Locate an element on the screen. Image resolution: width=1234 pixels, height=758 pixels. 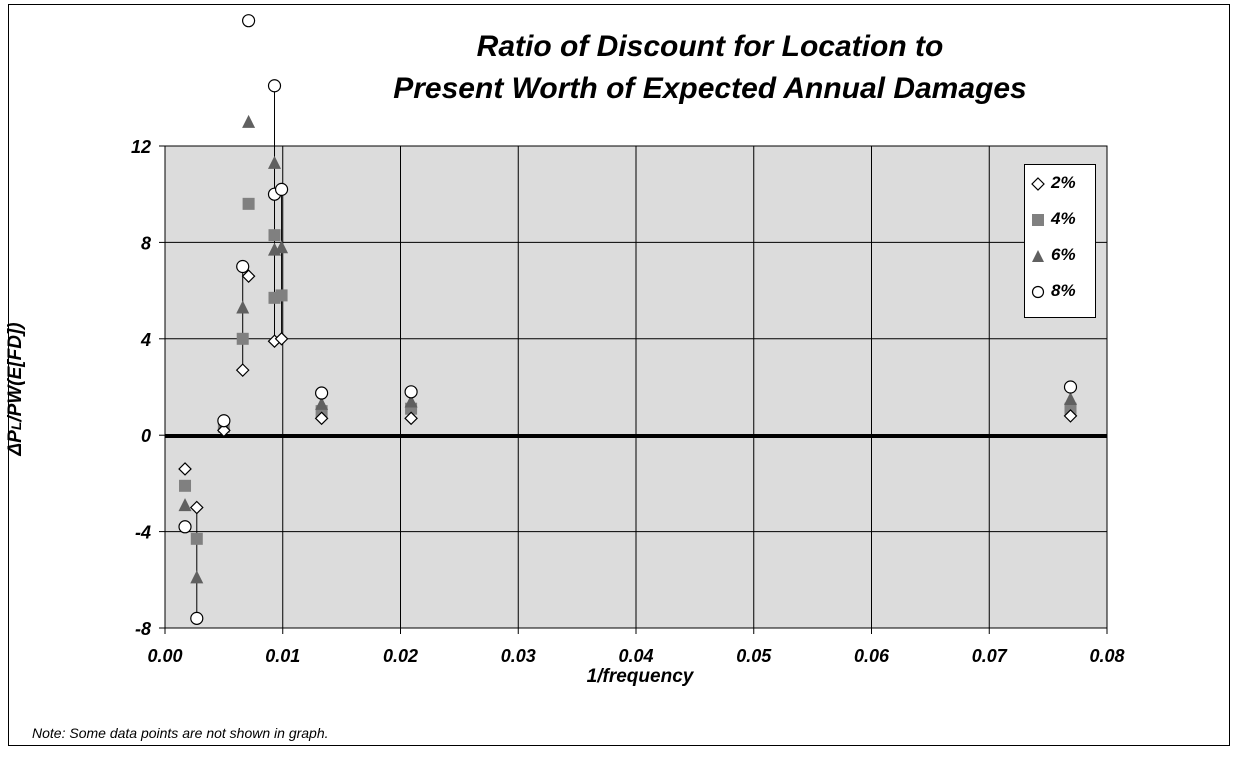
triangle-filled-icon is located at coordinates (1038, 256).